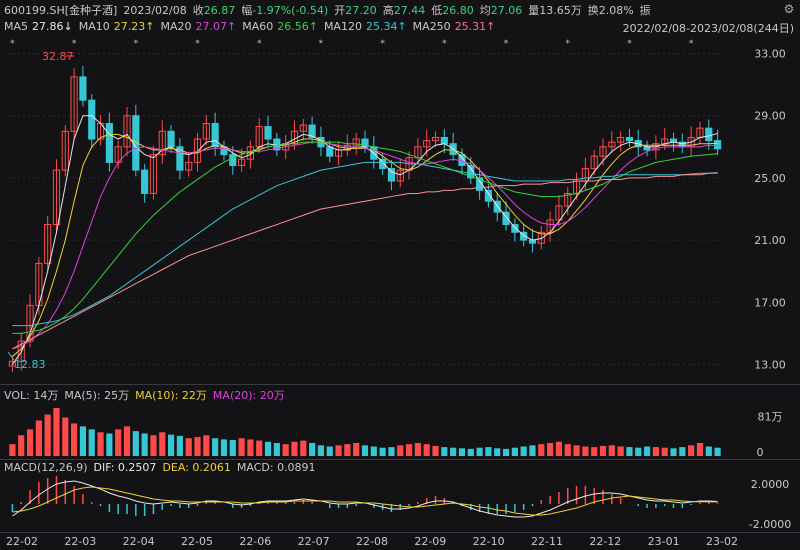 The height and width of the screenshot is (550, 800). Describe the element at coordinates (134, 26) in the screenshot. I see `ma10-value: 27.23↑` at that location.